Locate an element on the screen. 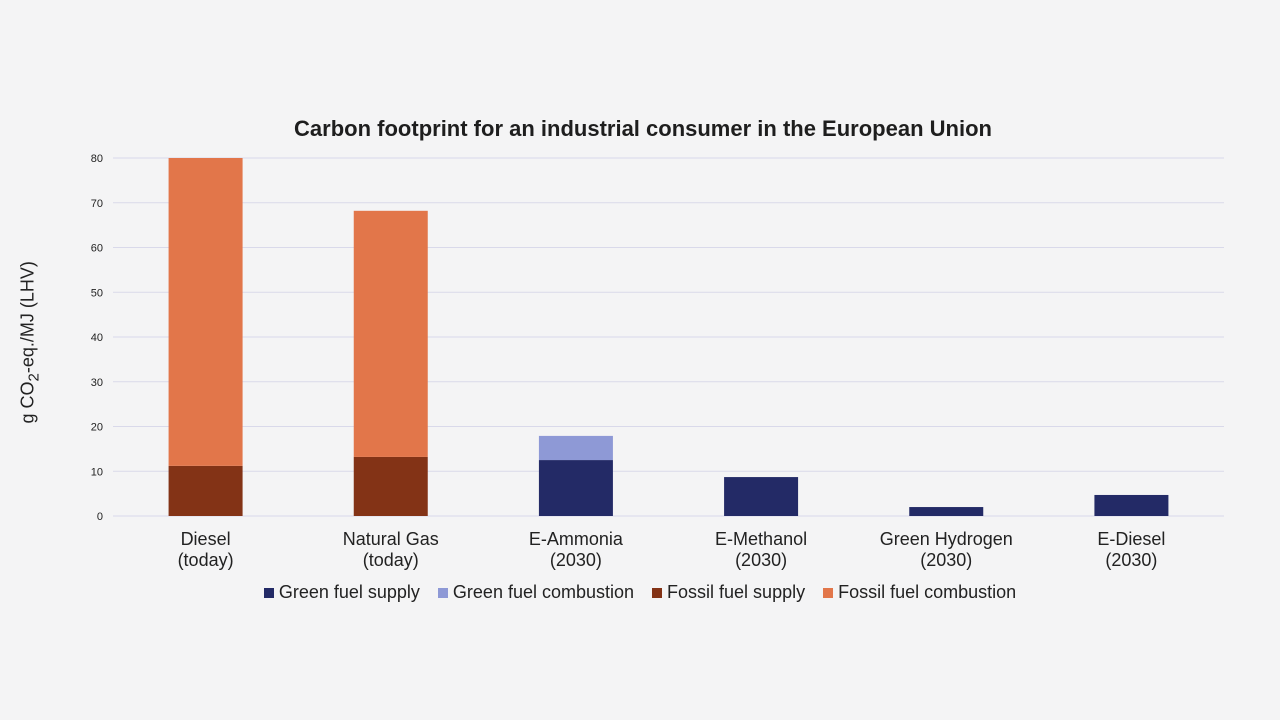 Image resolution: width=1280 pixels, height=720 pixels. x-tick-label: E-Methanol is located at coordinates (761, 539).